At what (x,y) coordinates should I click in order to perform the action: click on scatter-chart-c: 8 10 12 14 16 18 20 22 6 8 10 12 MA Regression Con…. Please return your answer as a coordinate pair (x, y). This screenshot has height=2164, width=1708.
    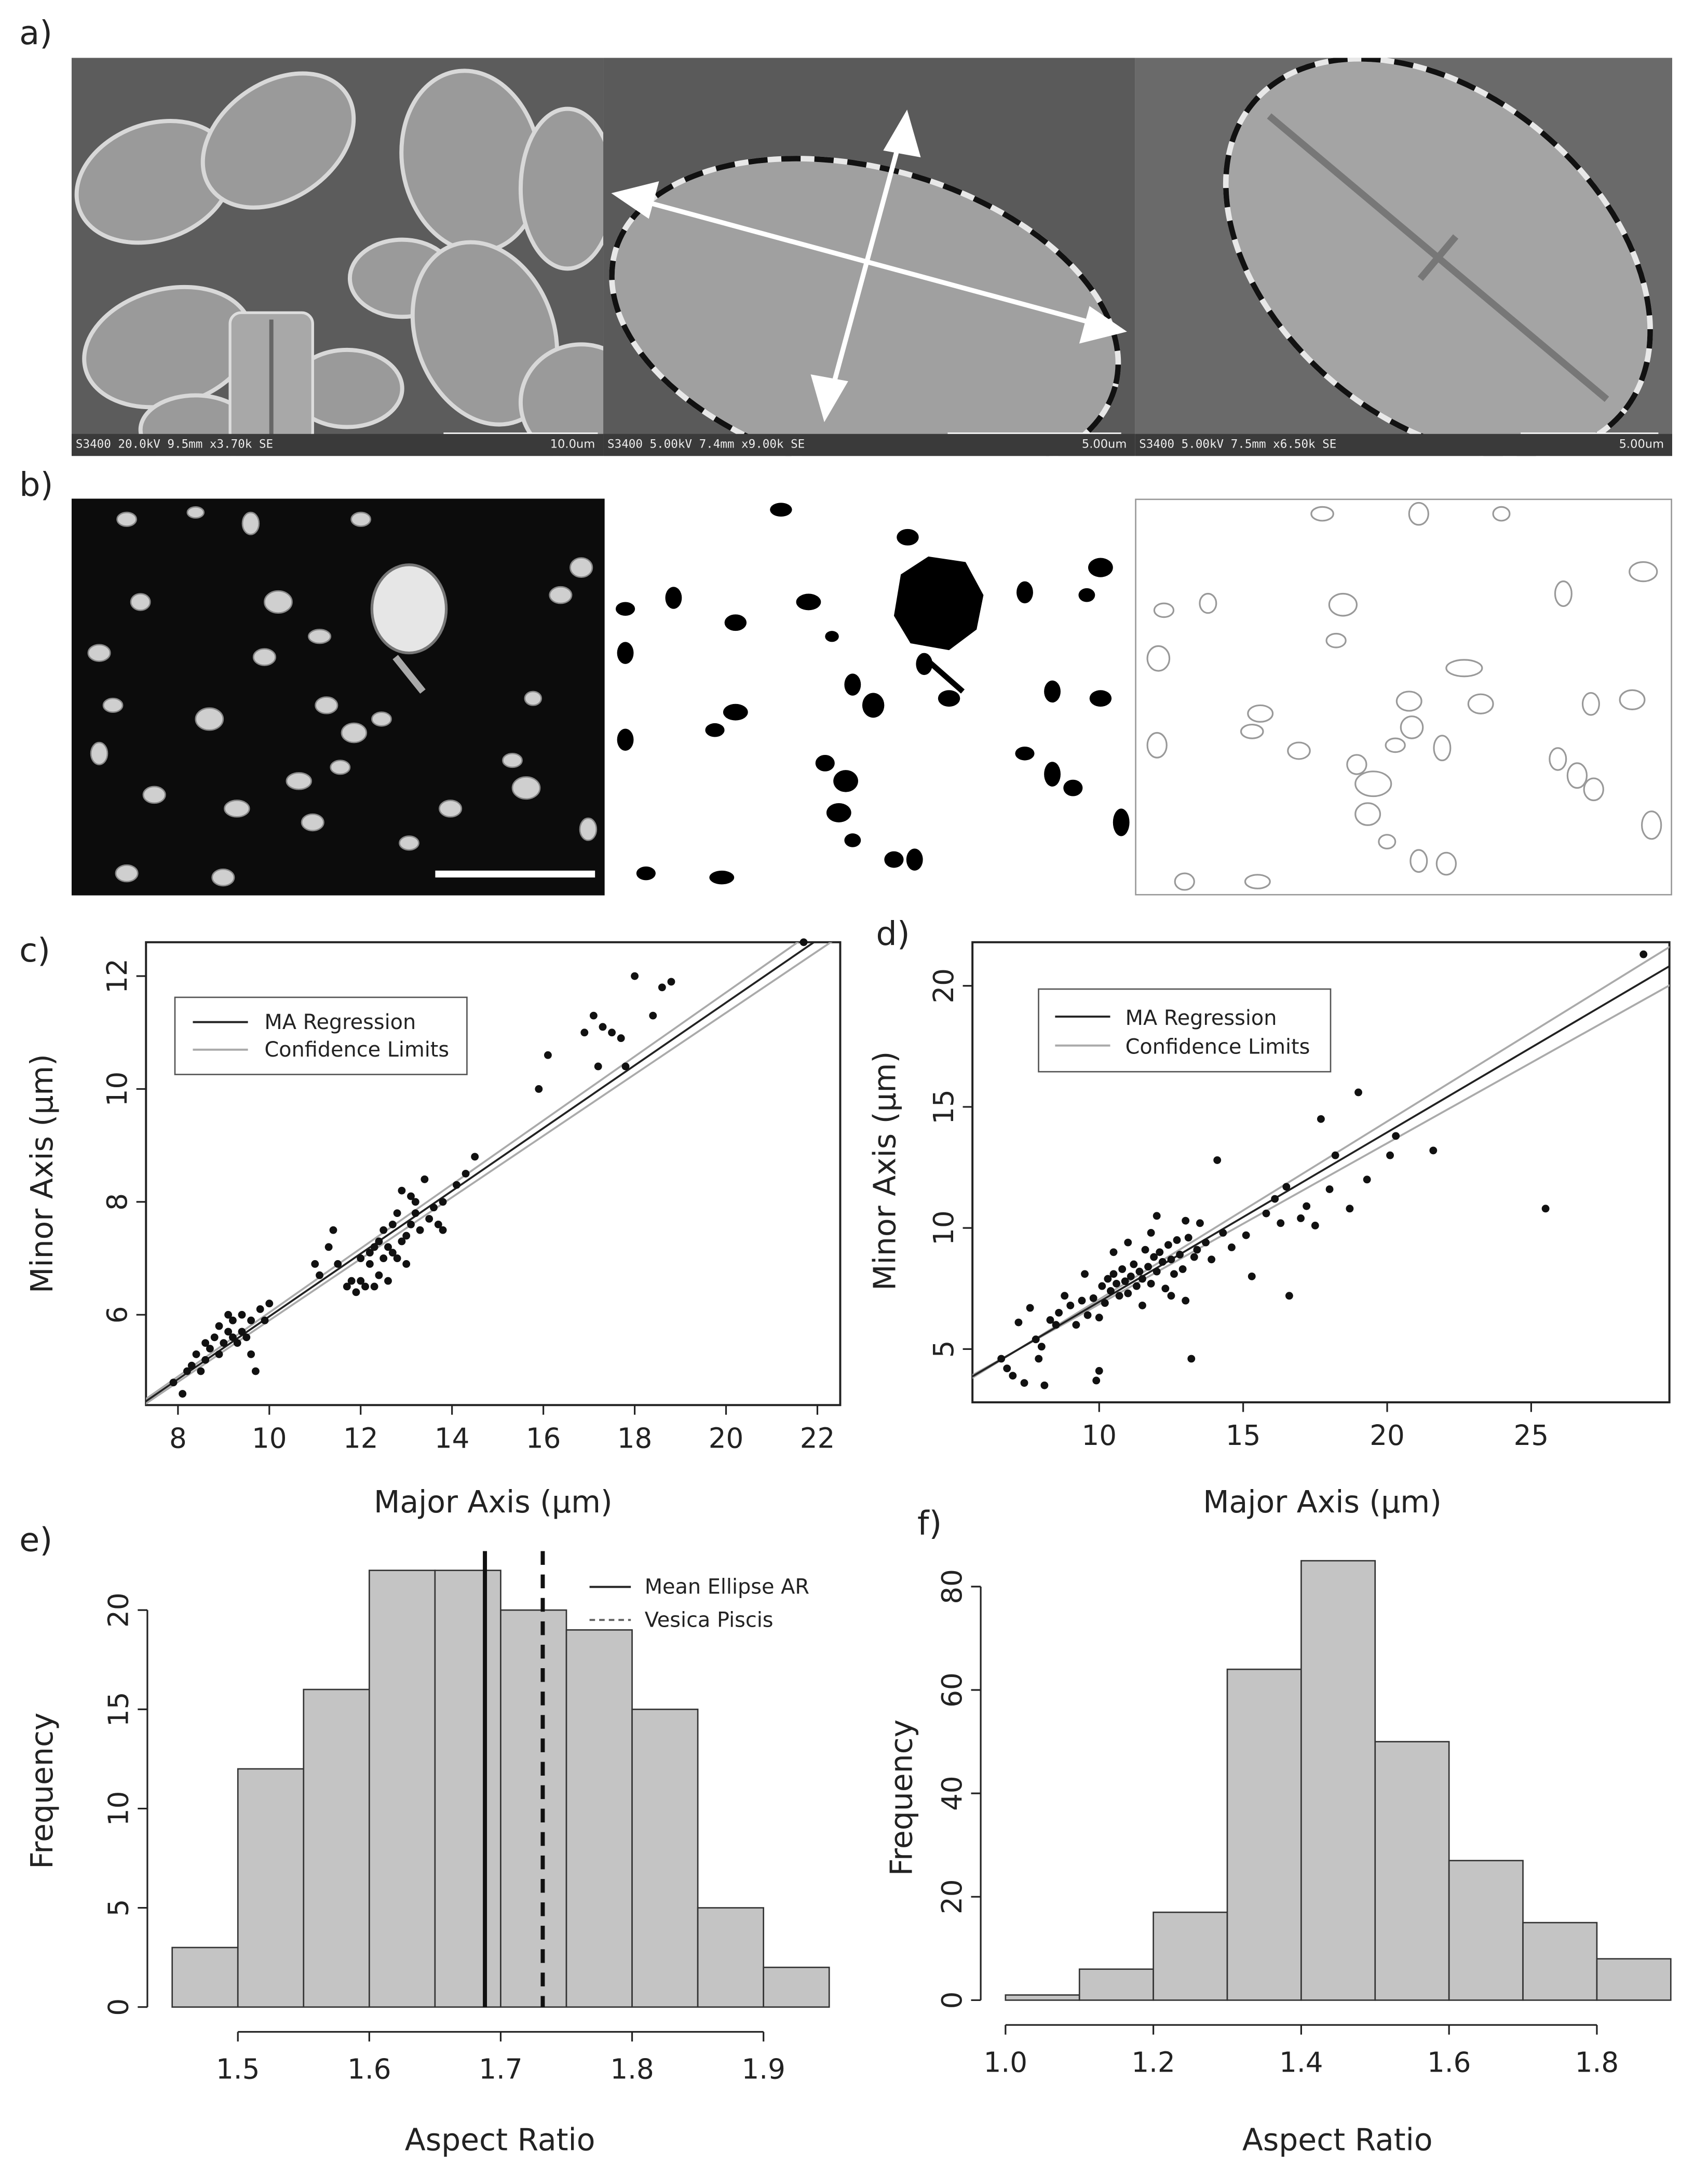
    Looking at the image, I should click on (433, 1229).